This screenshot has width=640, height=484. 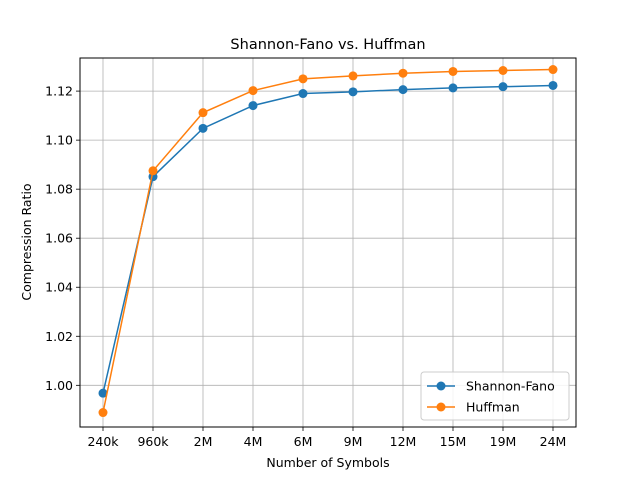 What do you see at coordinates (493, 407) in the screenshot?
I see `legend-label-huffman: Huffman` at bounding box center [493, 407].